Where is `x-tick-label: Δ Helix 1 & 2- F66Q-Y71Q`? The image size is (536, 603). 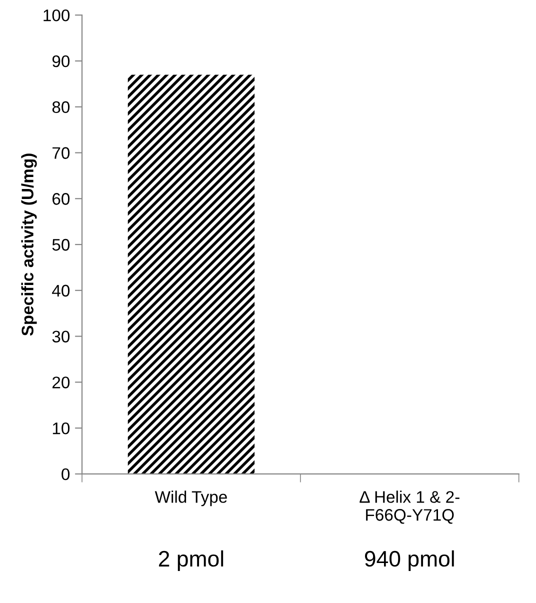
x-tick-label: Δ Helix 1 & 2- F66Q-Y71Q is located at coordinates (410, 507).